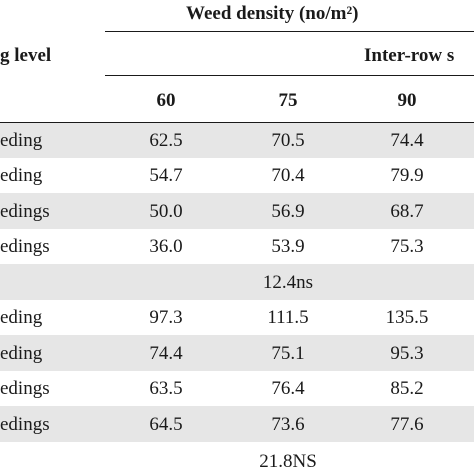 This screenshot has width=474, height=474. What do you see at coordinates (407, 246) in the screenshot?
I see `table-cell: 75.3` at bounding box center [407, 246].